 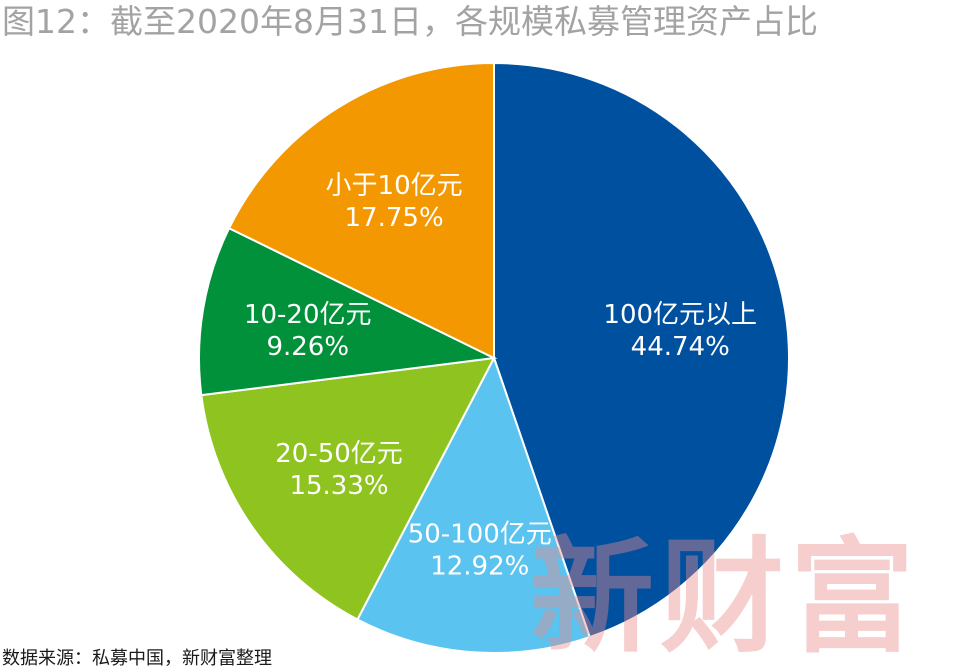 What do you see at coordinates (680, 315) in the screenshot?
I see `slice-label-1: 100亿元以上` at bounding box center [680, 315].